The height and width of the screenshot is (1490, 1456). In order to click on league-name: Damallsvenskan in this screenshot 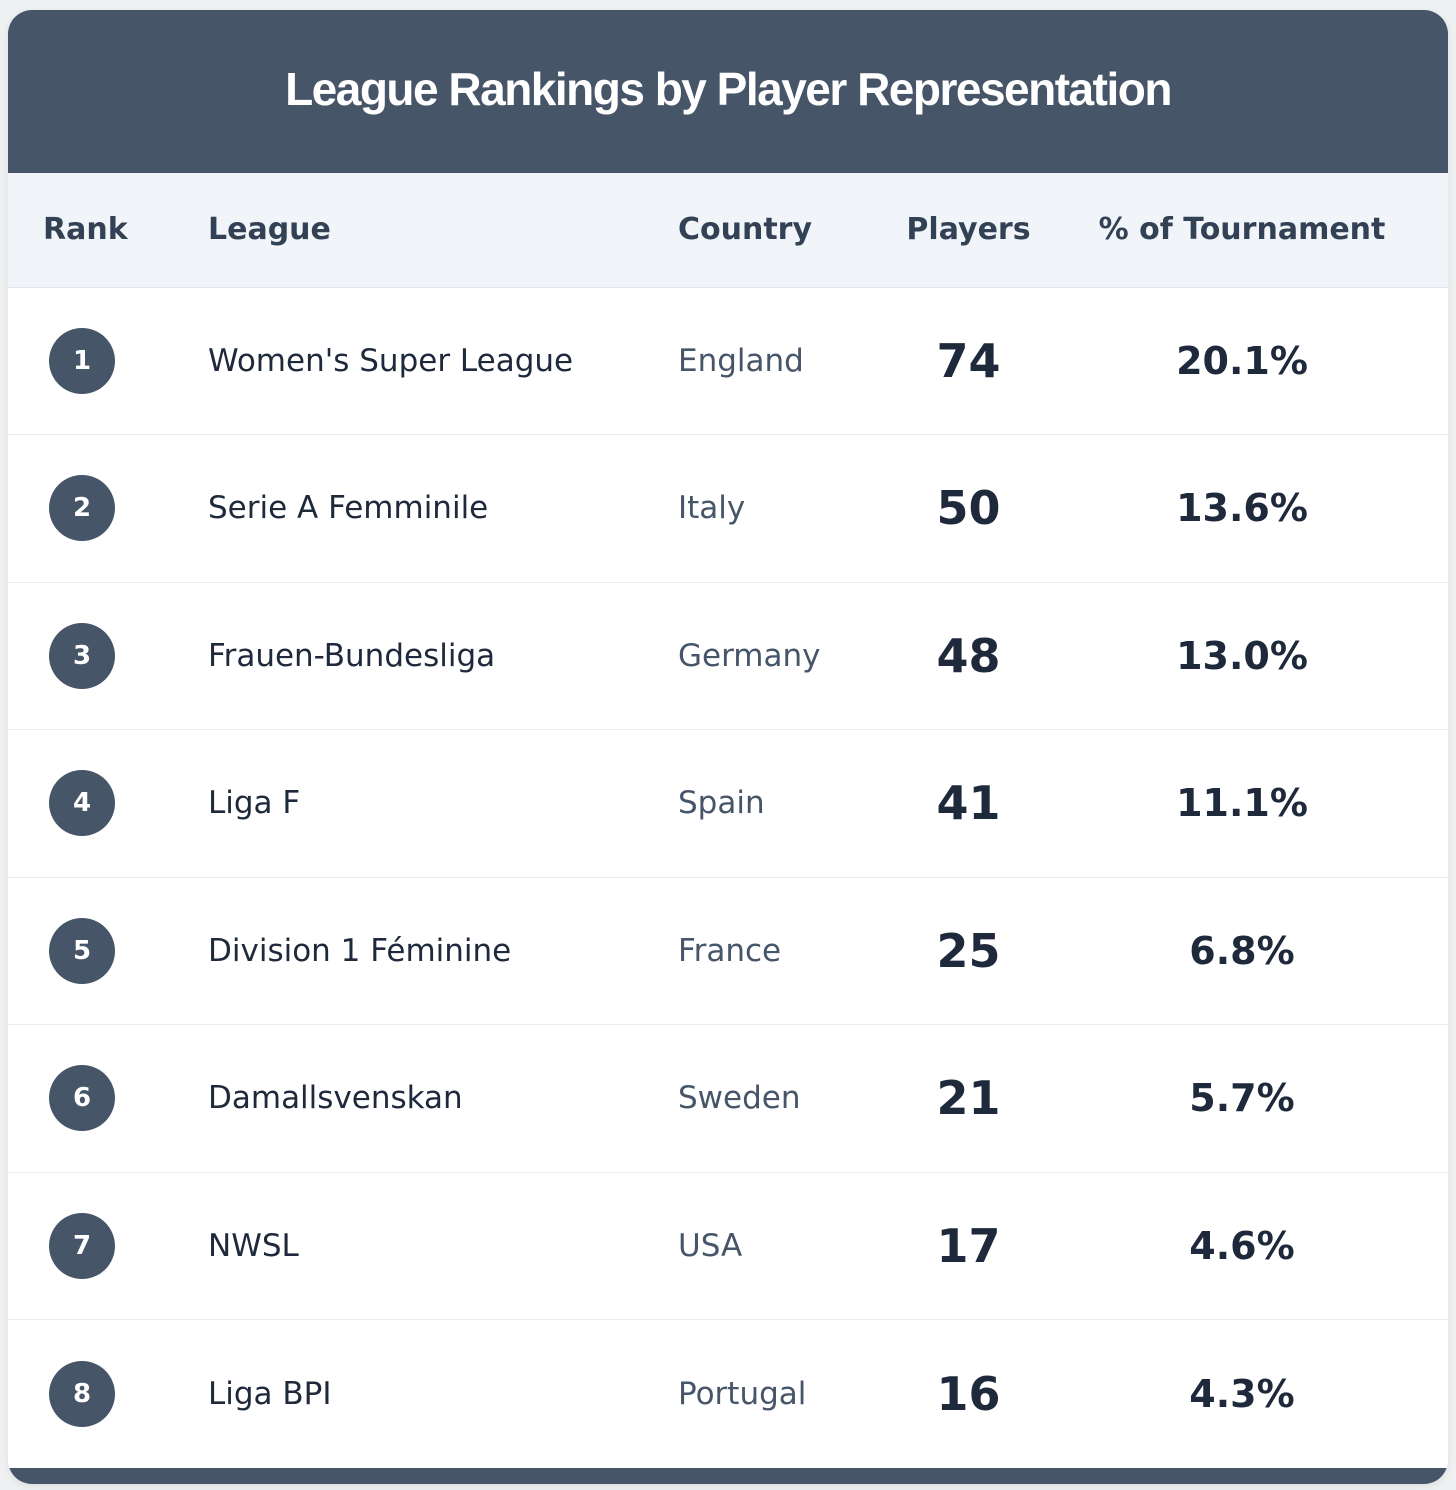, I will do `click(335, 1098)`.